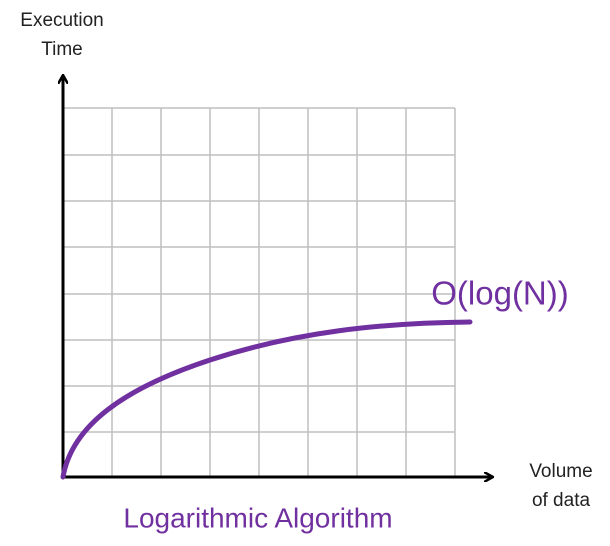 The image size is (610, 546). What do you see at coordinates (62, 49) in the screenshot?
I see `y-axis-label: Time` at bounding box center [62, 49].